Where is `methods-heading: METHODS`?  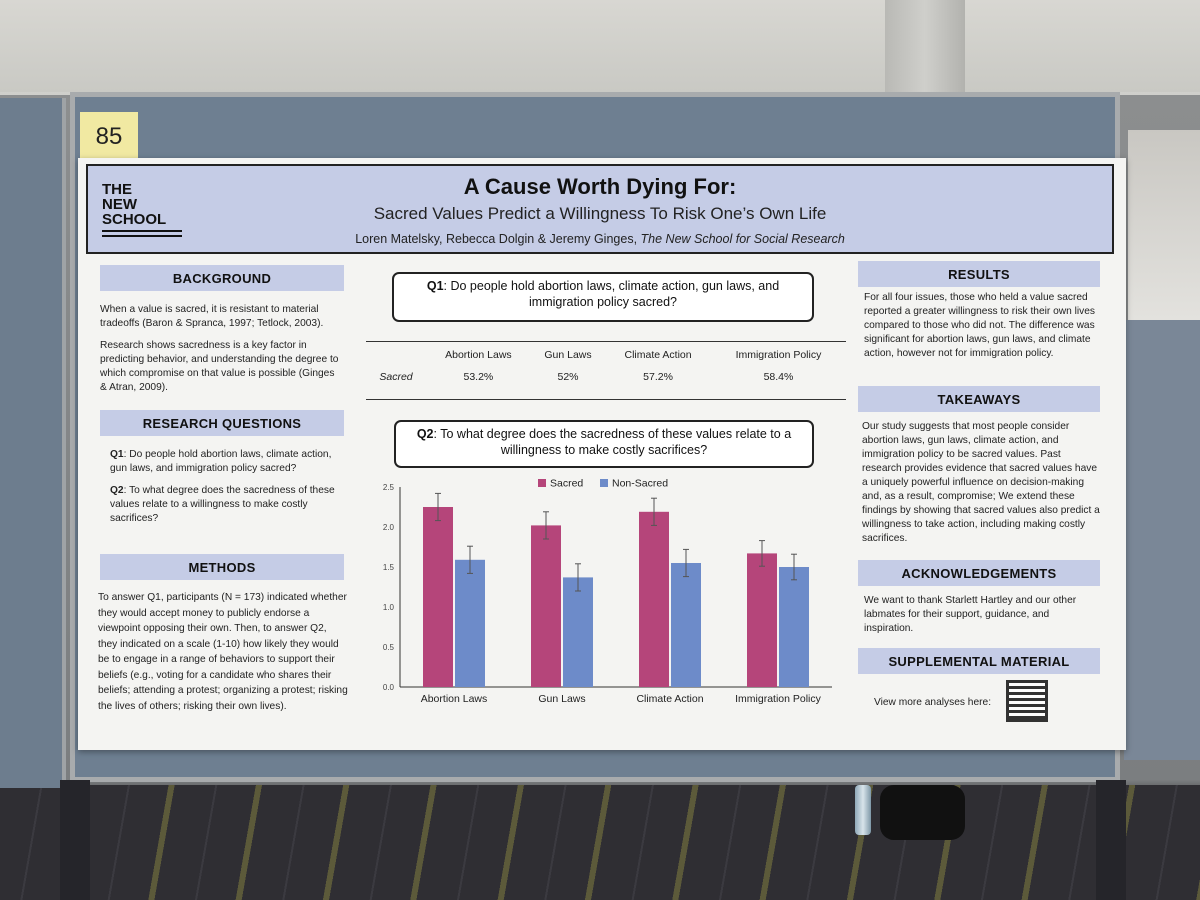
methods-heading: METHODS is located at coordinates (222, 567).